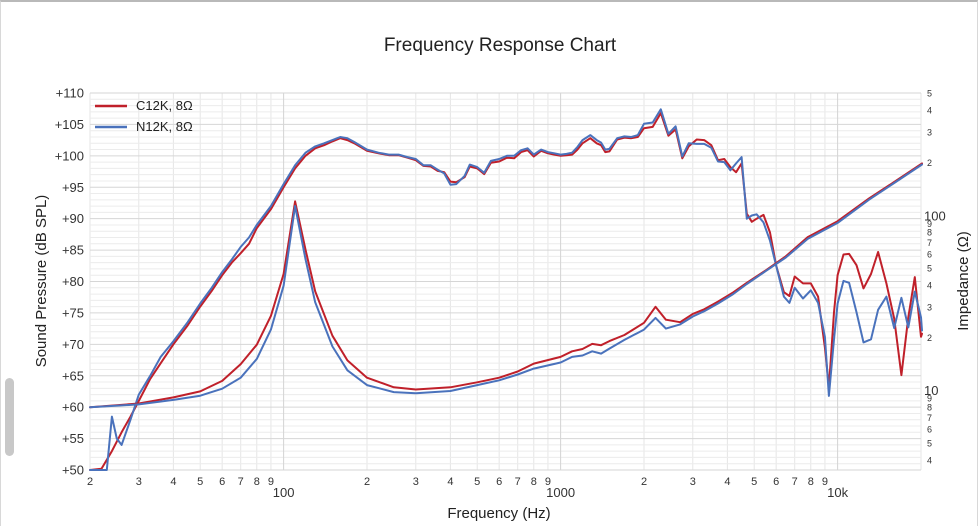 The height and width of the screenshot is (528, 980). What do you see at coordinates (73, 375) in the screenshot?
I see `y-tick-label: +65` at bounding box center [73, 375].